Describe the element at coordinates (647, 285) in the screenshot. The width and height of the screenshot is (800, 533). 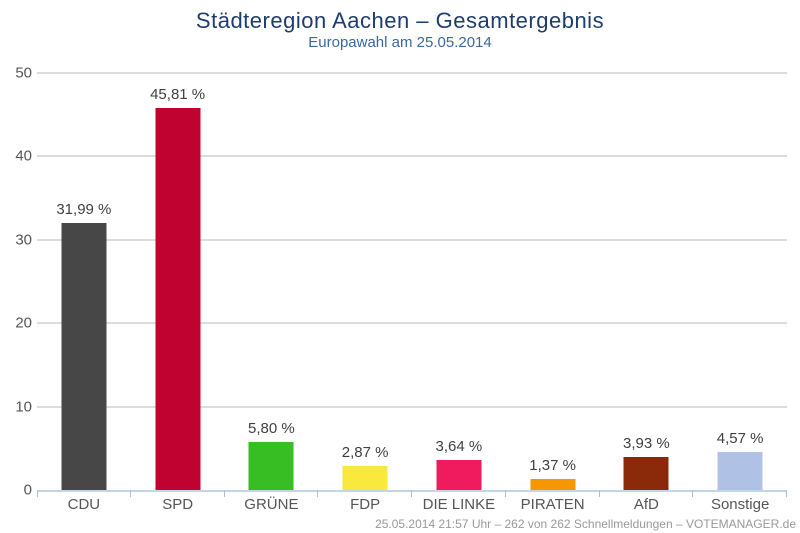
I see `bar-column-afd: 3,93 %` at that location.